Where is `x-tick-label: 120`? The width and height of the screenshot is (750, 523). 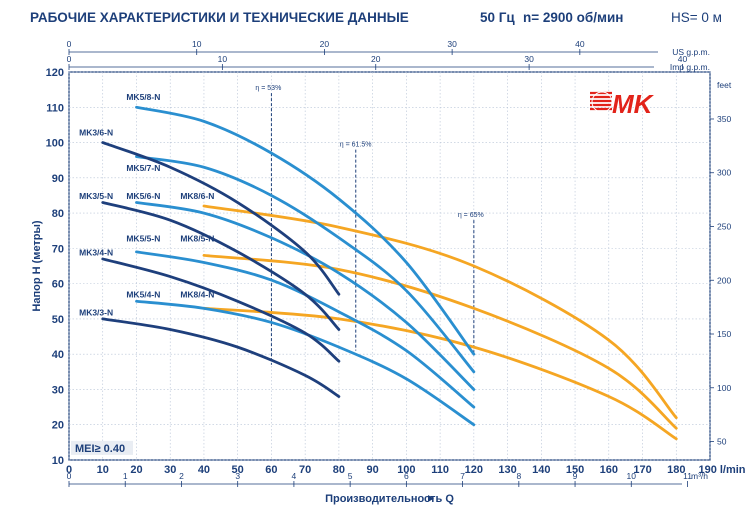
x-tick-label: 120 is located at coordinates (474, 470).